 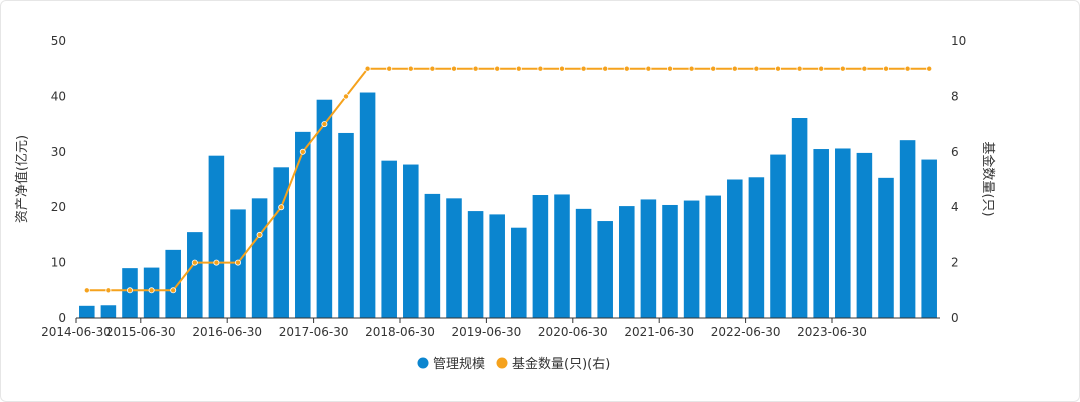 I want to click on x-tick-label-2: 2016-06-30, so click(x=227, y=332).